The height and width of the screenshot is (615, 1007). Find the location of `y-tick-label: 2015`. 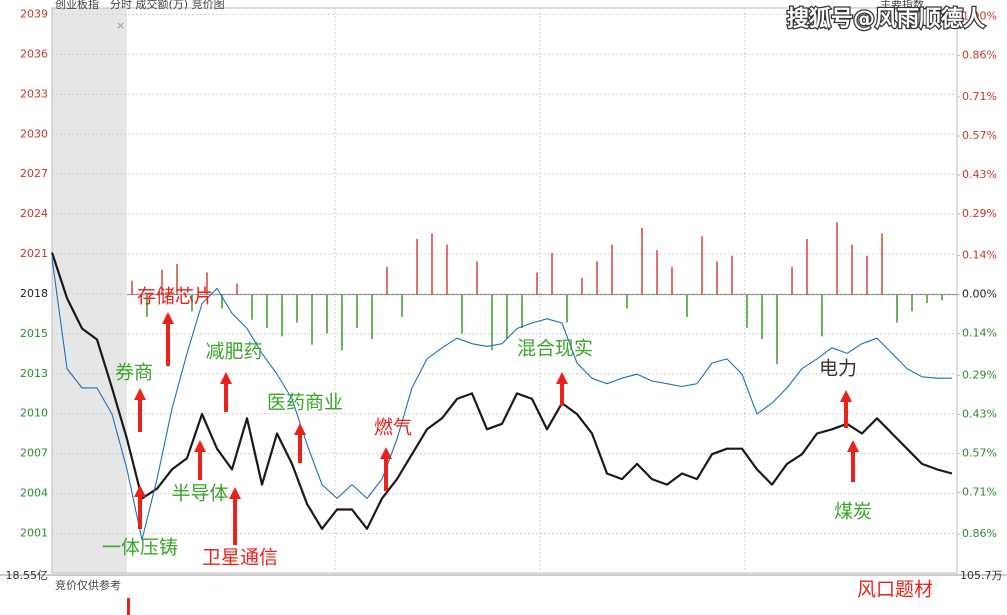

y-tick-label: 2015 is located at coordinates (34, 333).